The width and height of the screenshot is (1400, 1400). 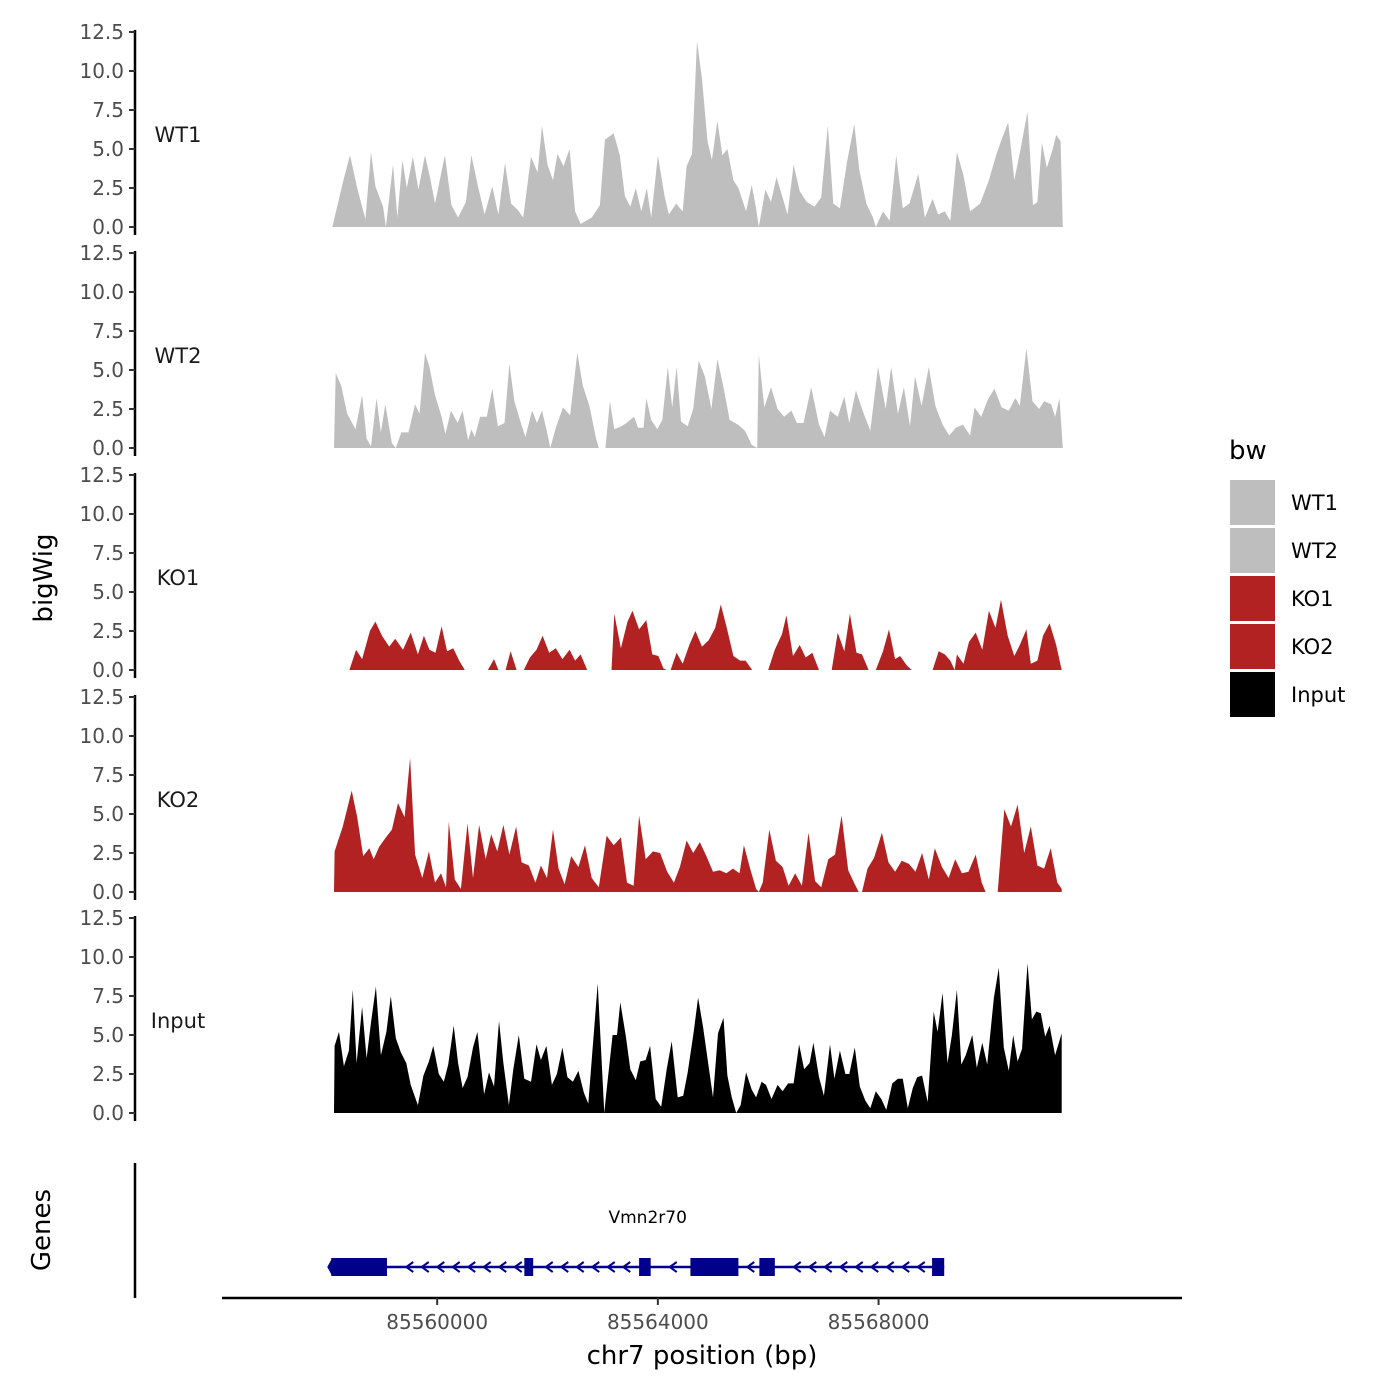 I want to click on legend-swatch-ko2, so click(x=1252, y=646).